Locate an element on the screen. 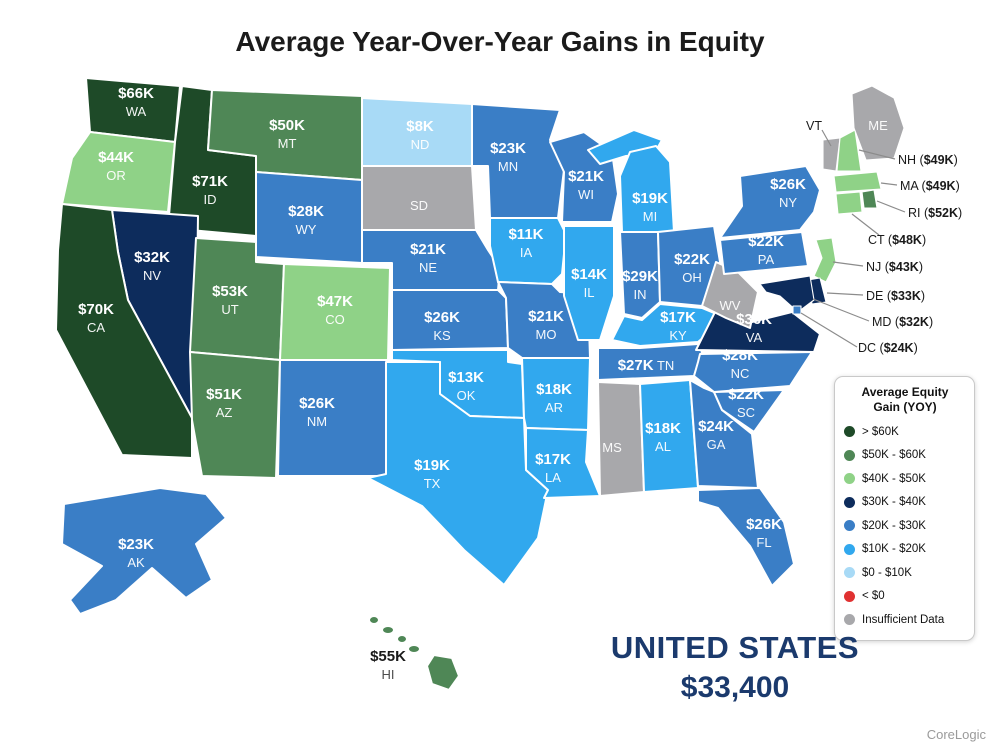 This screenshot has width=1000, height=750. state-la is located at coordinates (563, 463).